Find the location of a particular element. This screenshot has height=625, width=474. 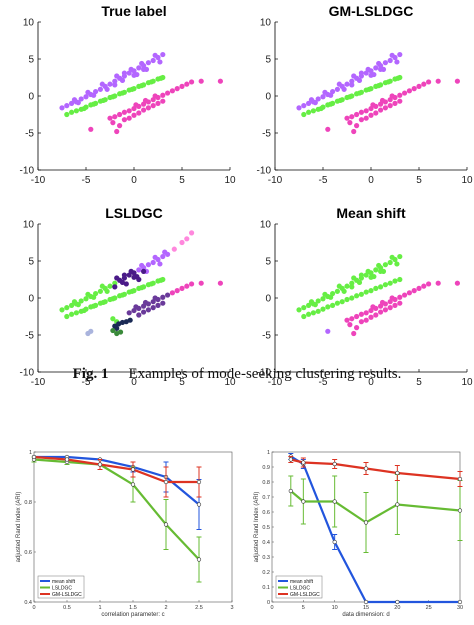

y-tick-label: 0.4 is located at coordinates (266, 543).